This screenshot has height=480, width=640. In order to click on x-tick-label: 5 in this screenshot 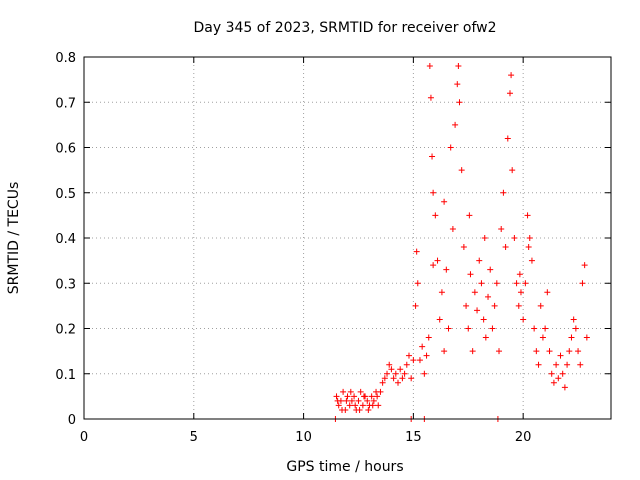, I will do `click(194, 437)`.